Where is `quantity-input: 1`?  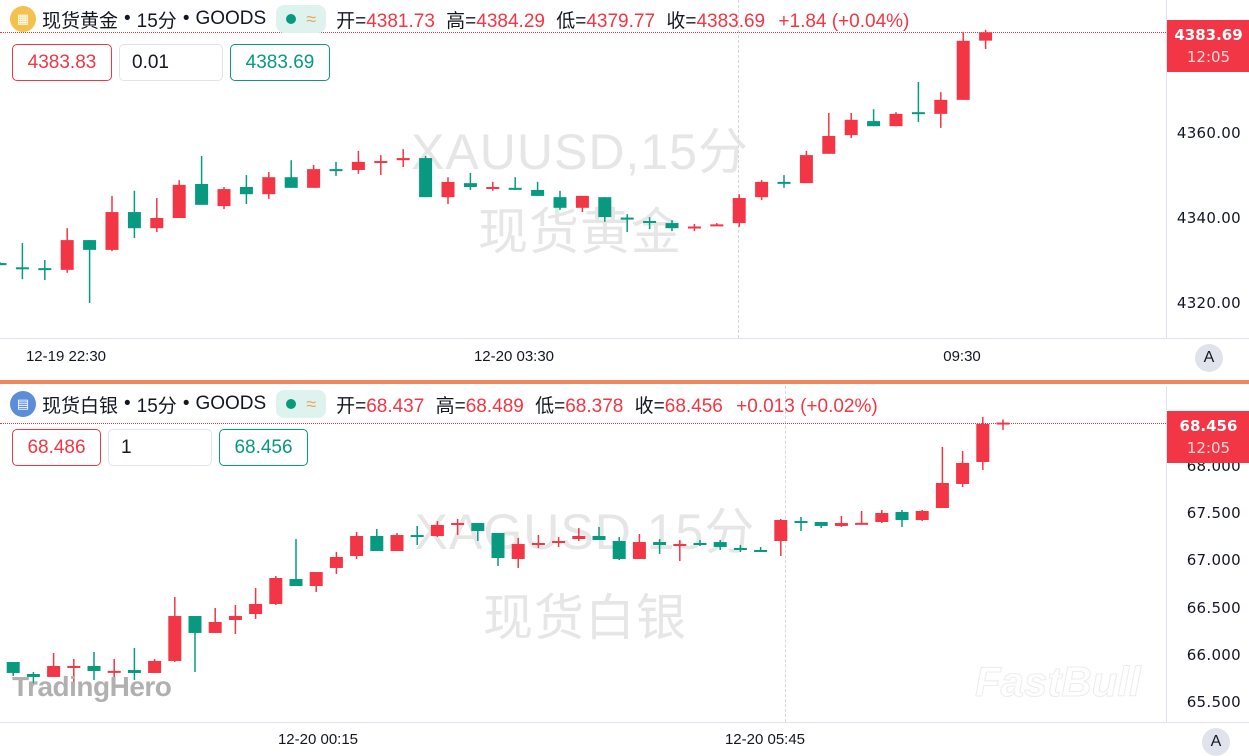 quantity-input: 1 is located at coordinates (160, 447).